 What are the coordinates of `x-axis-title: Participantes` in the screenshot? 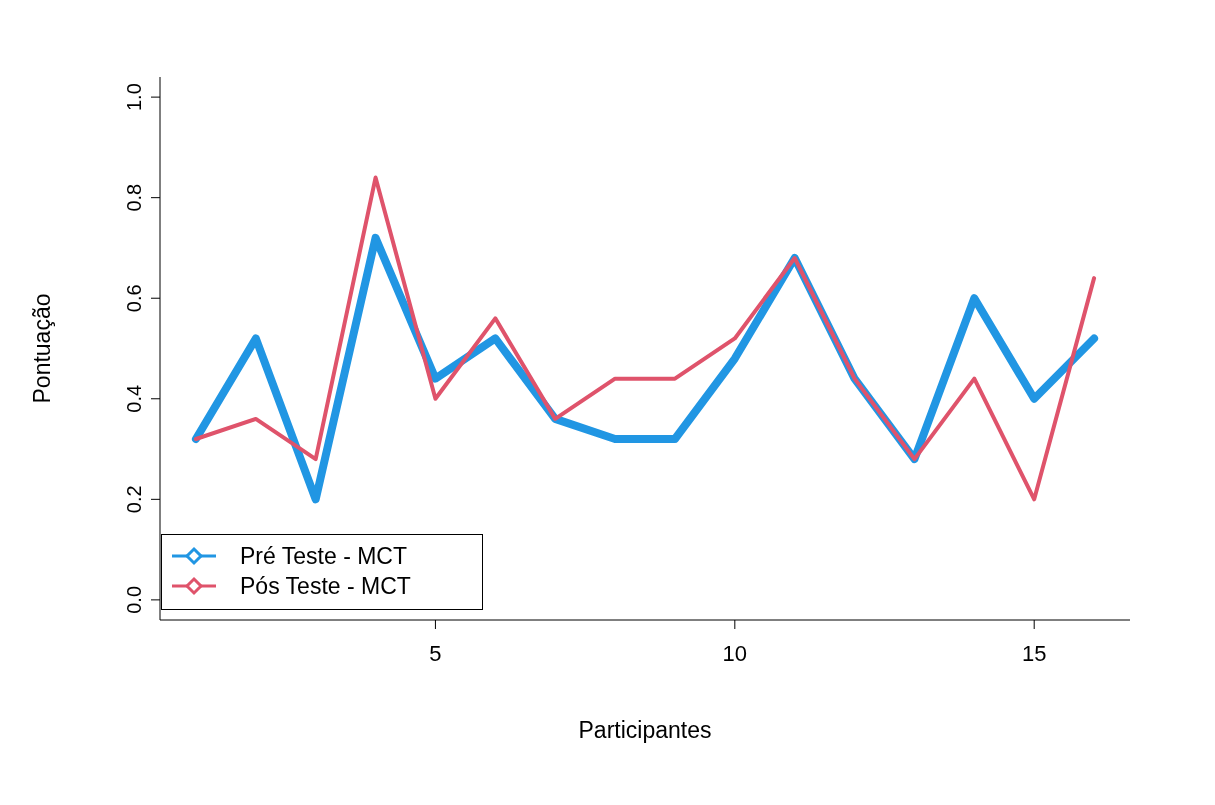 It's located at (645, 730).